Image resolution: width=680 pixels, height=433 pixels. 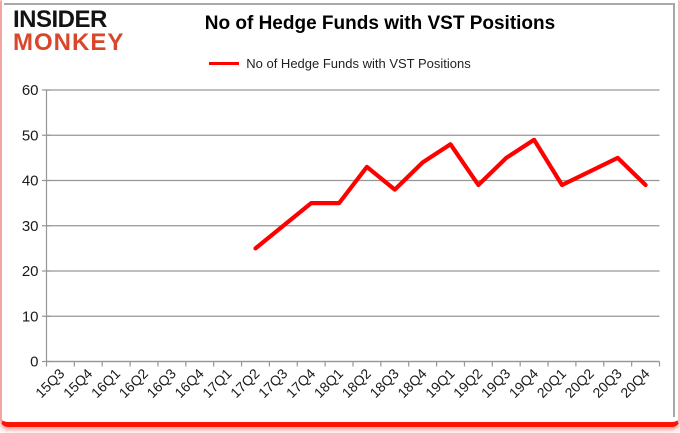 What do you see at coordinates (30, 271) in the screenshot?
I see `y-tick-label: 20` at bounding box center [30, 271].